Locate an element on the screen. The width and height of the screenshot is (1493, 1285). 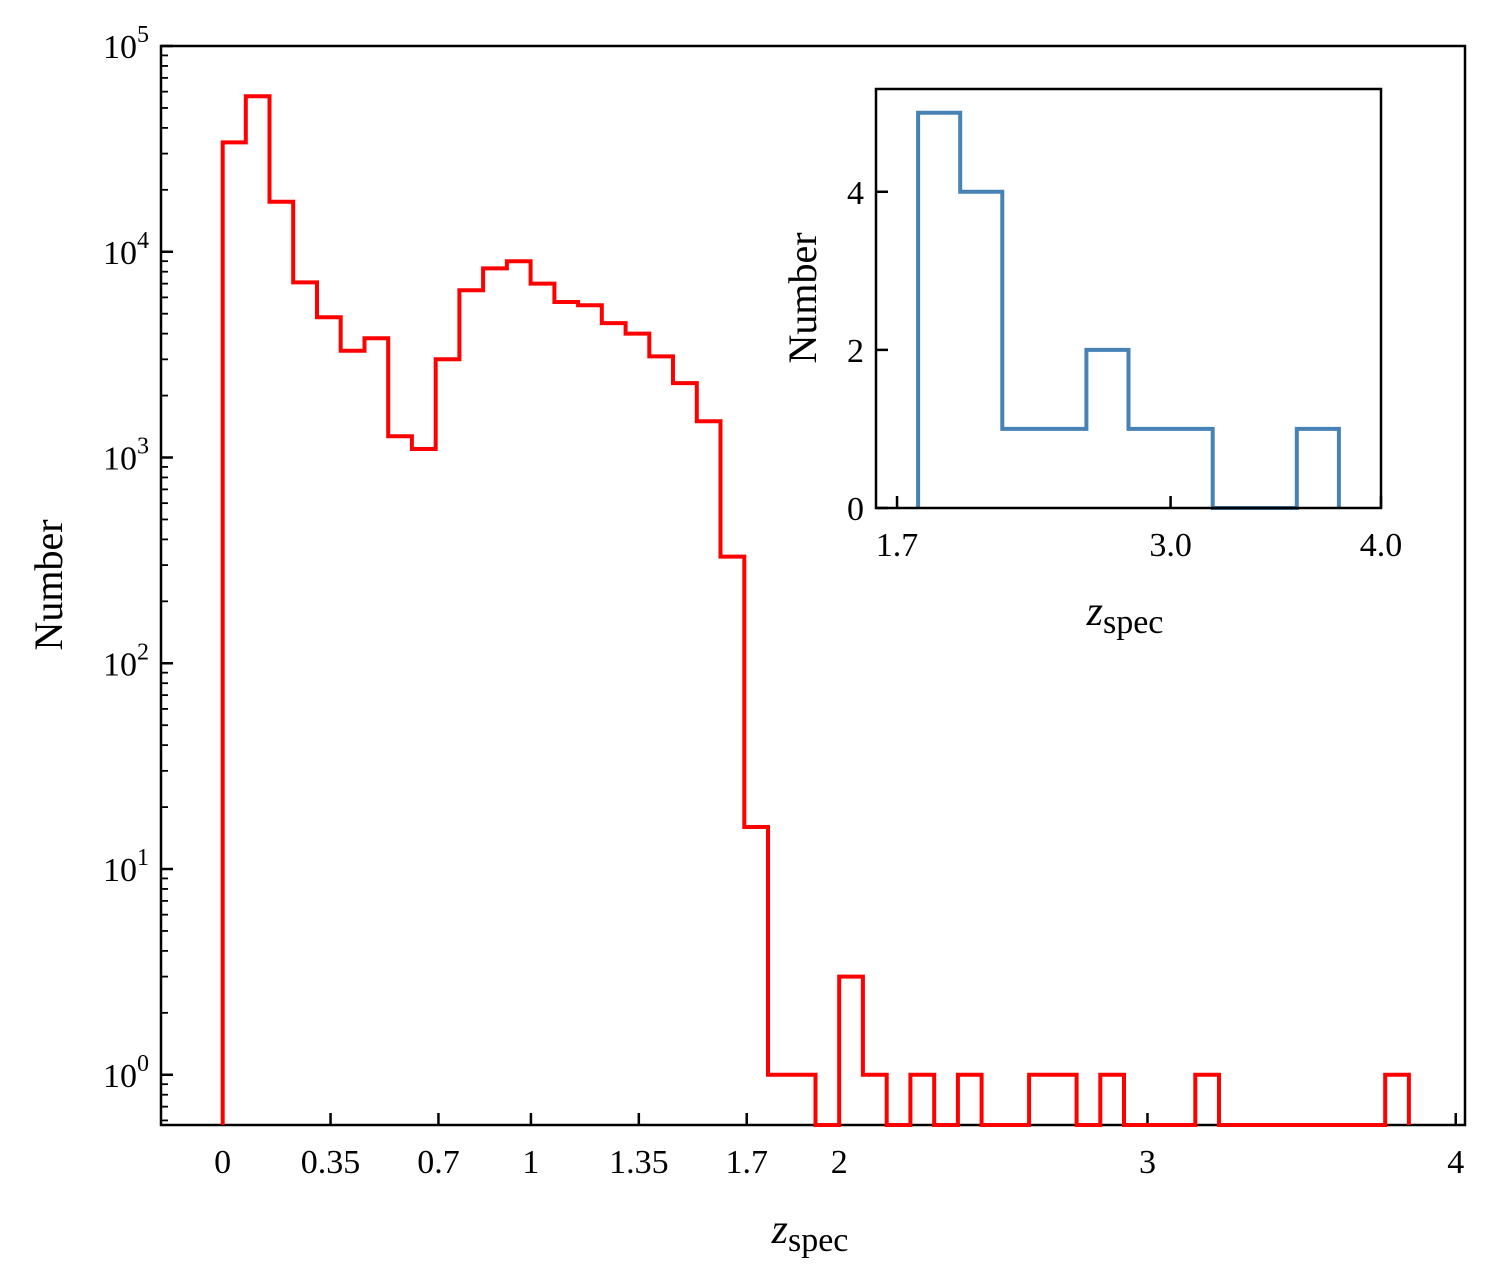
main-x-tick-label: 1.35 is located at coordinates (639, 1162).